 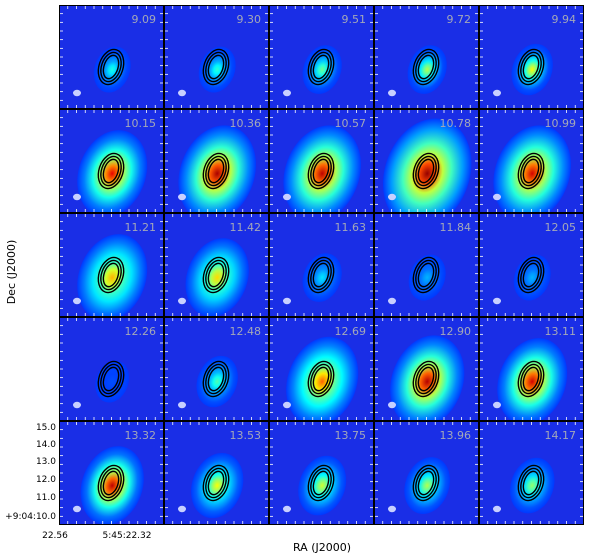 I want to click on channel-panel: 12.69, so click(x=321, y=372).